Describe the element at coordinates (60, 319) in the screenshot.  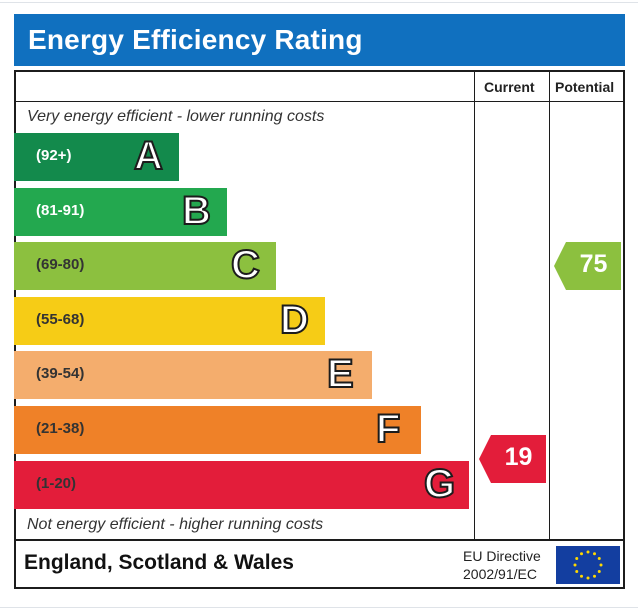
I see `band-range-label: (55-68)` at that location.